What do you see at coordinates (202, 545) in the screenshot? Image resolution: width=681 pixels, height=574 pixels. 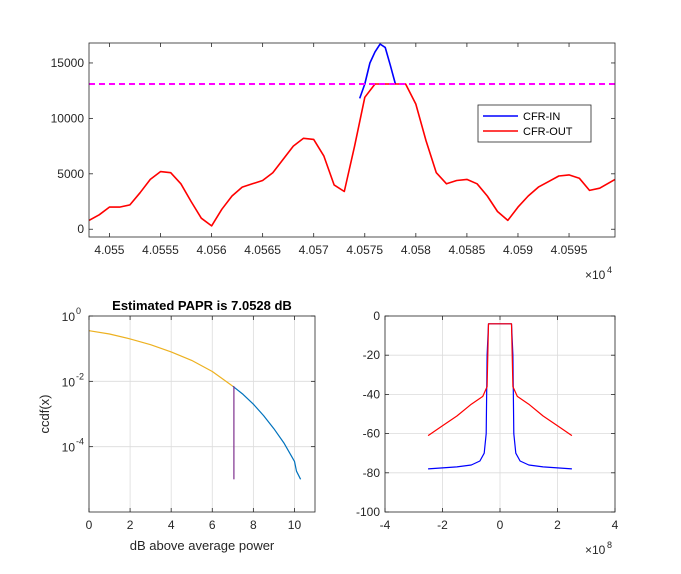 I see `x-axis-label: dB above average power` at bounding box center [202, 545].